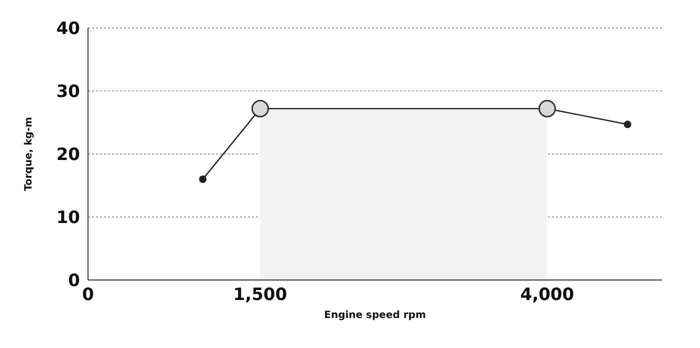  What do you see at coordinates (375, 315) in the screenshot?
I see `x-axis-title: Engine speed rpm` at bounding box center [375, 315].